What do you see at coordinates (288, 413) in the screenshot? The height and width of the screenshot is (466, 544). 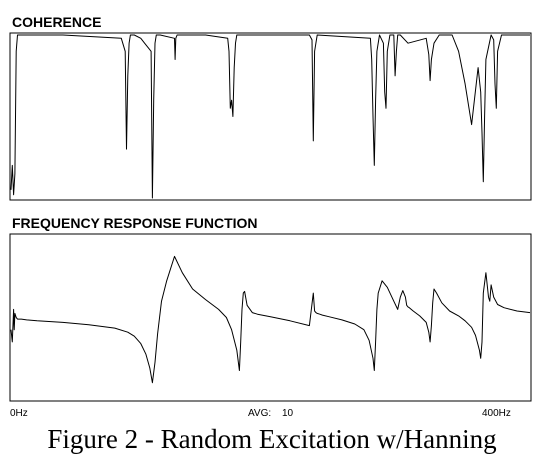 I see `avg-value: 10` at bounding box center [288, 413].